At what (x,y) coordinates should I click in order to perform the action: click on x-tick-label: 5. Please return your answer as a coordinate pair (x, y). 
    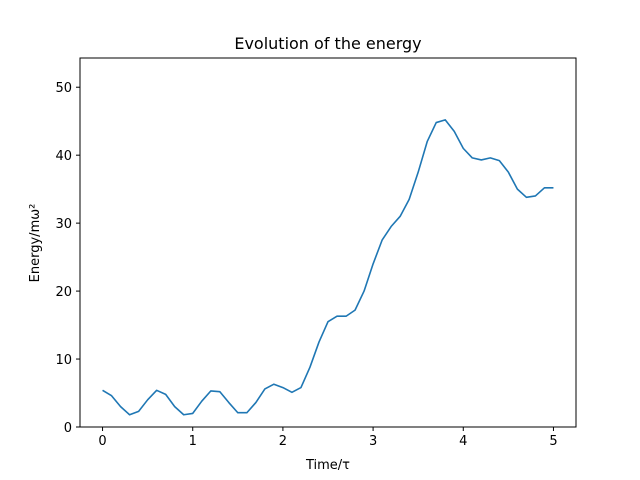
    Looking at the image, I should click on (553, 441).